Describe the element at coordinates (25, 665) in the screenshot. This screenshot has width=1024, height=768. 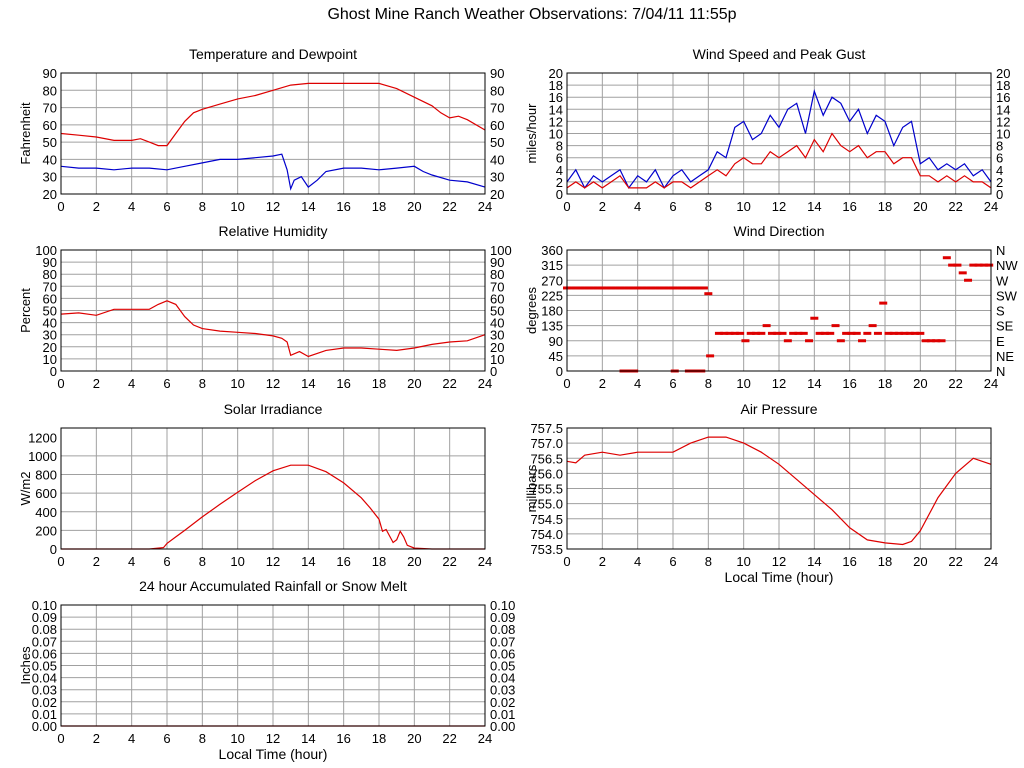
I see `y-axis-label: Inches` at that location.